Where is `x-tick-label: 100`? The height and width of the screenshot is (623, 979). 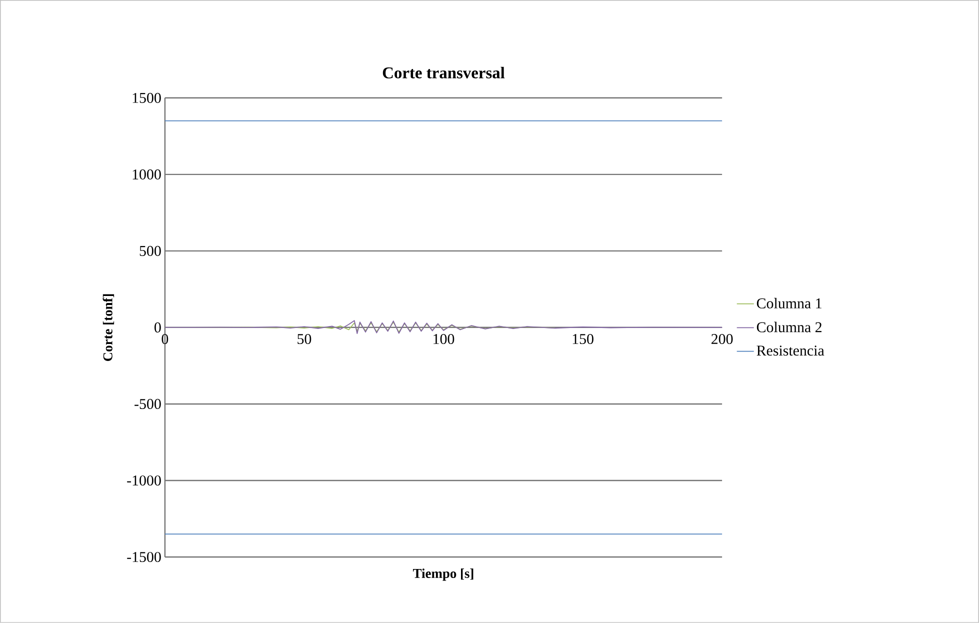
x-tick-label: 100 is located at coordinates (444, 339).